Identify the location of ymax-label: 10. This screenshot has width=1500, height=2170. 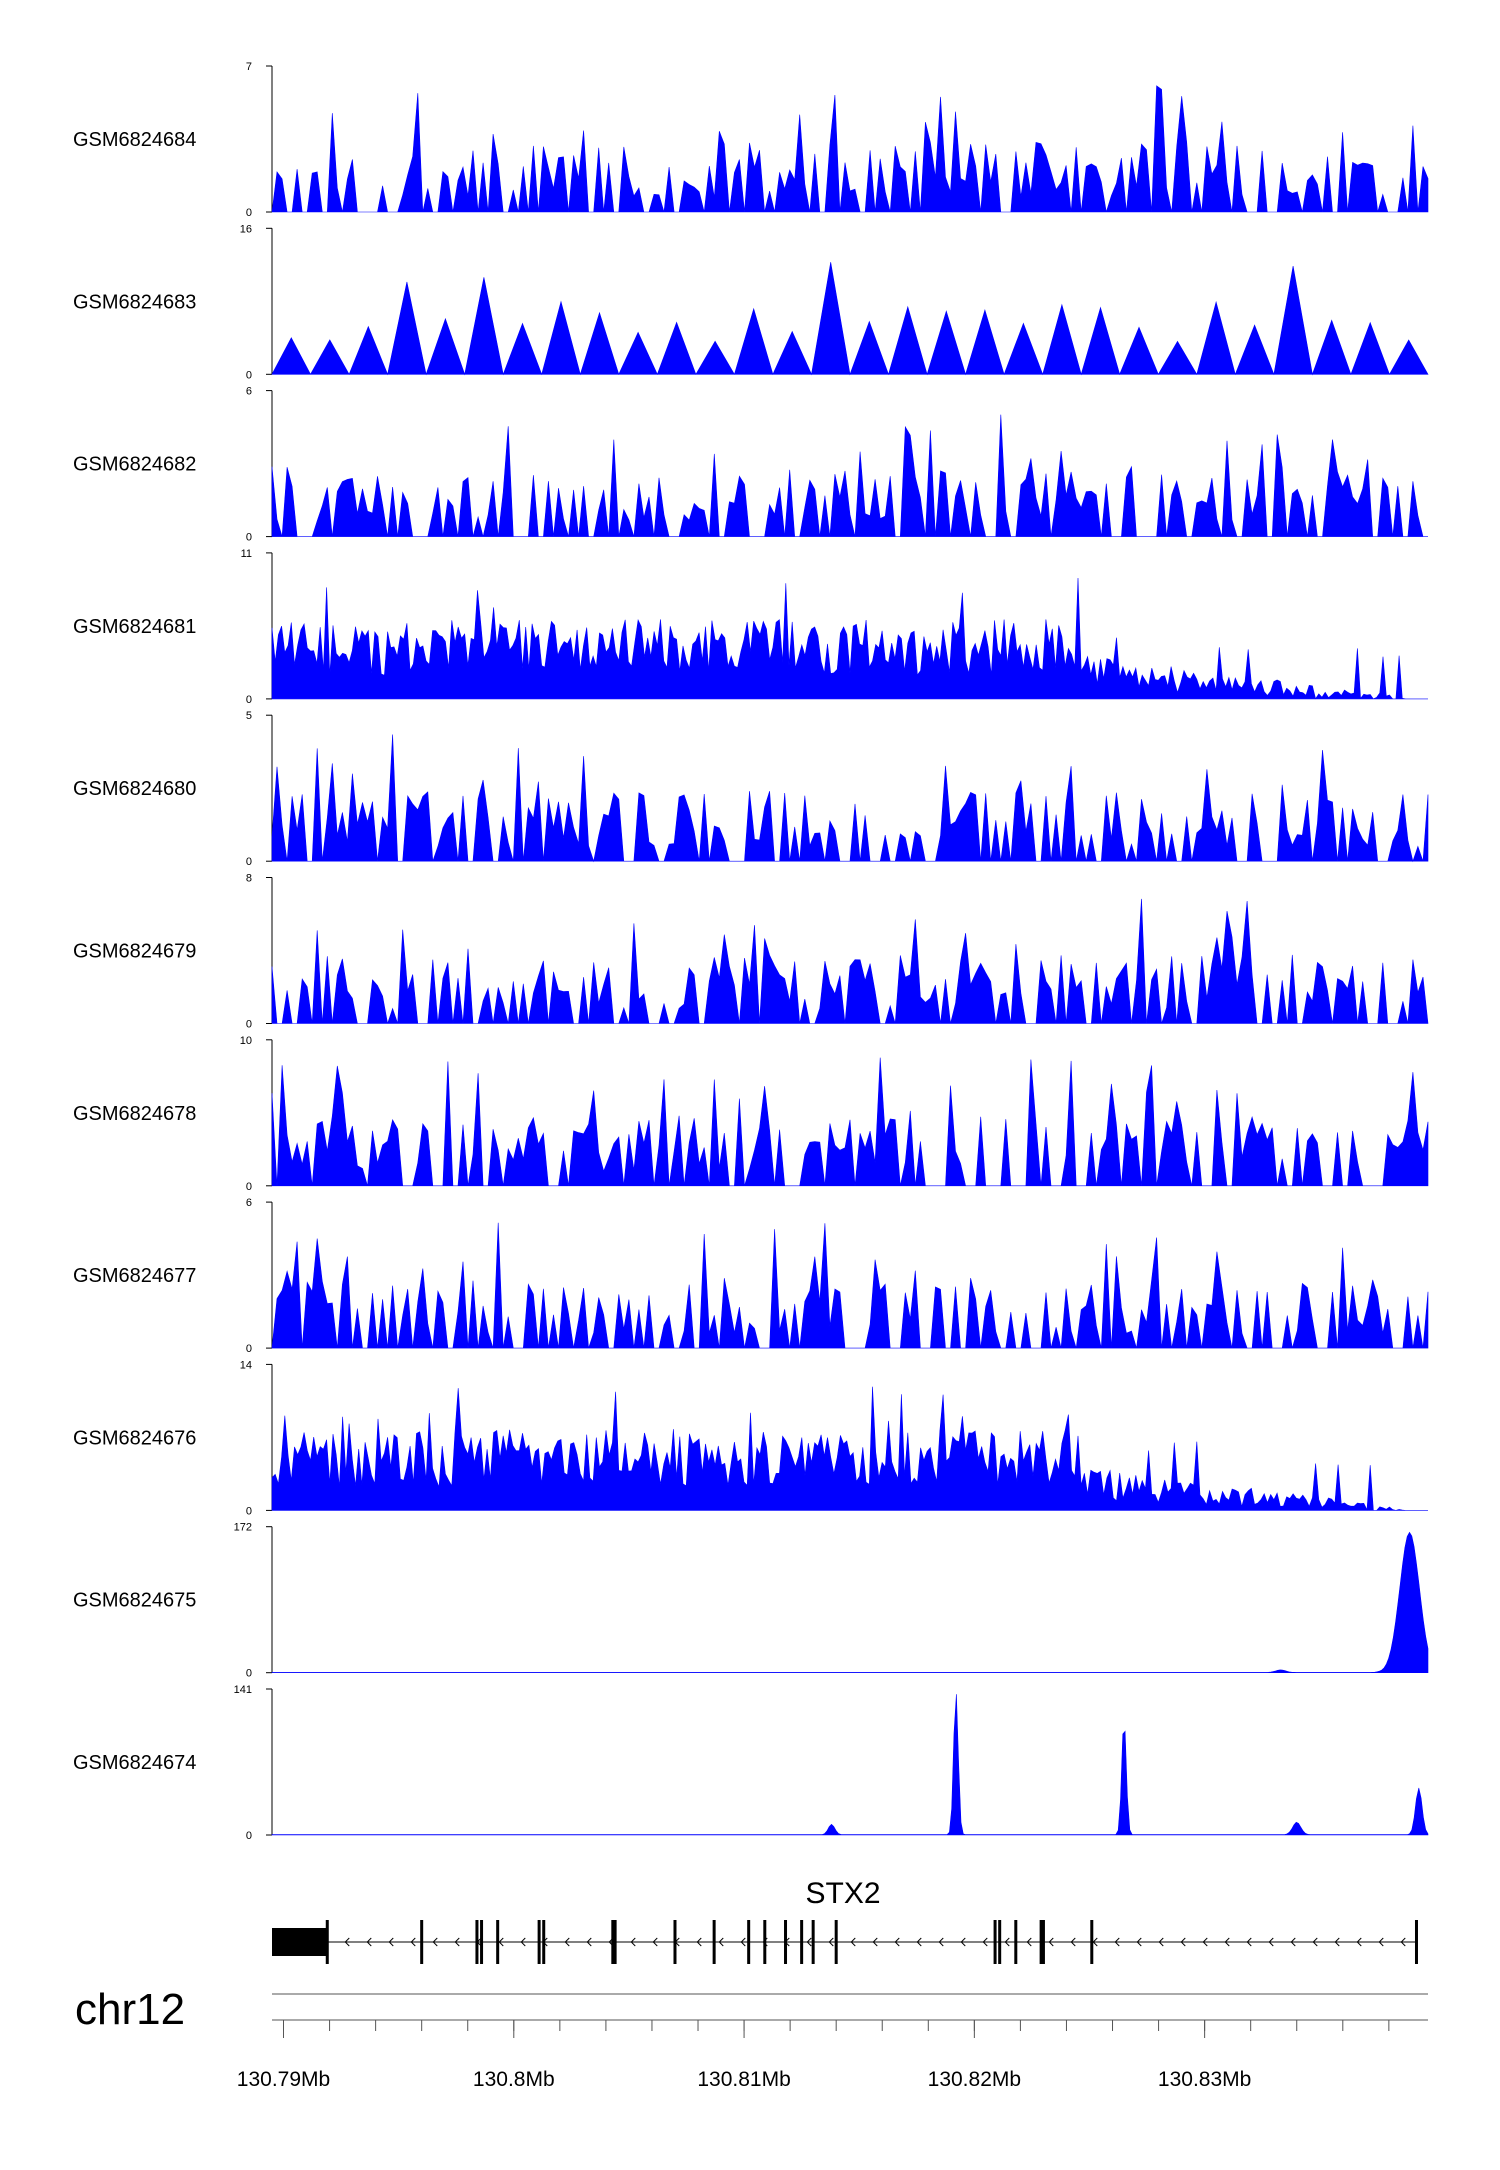
(246, 1041).